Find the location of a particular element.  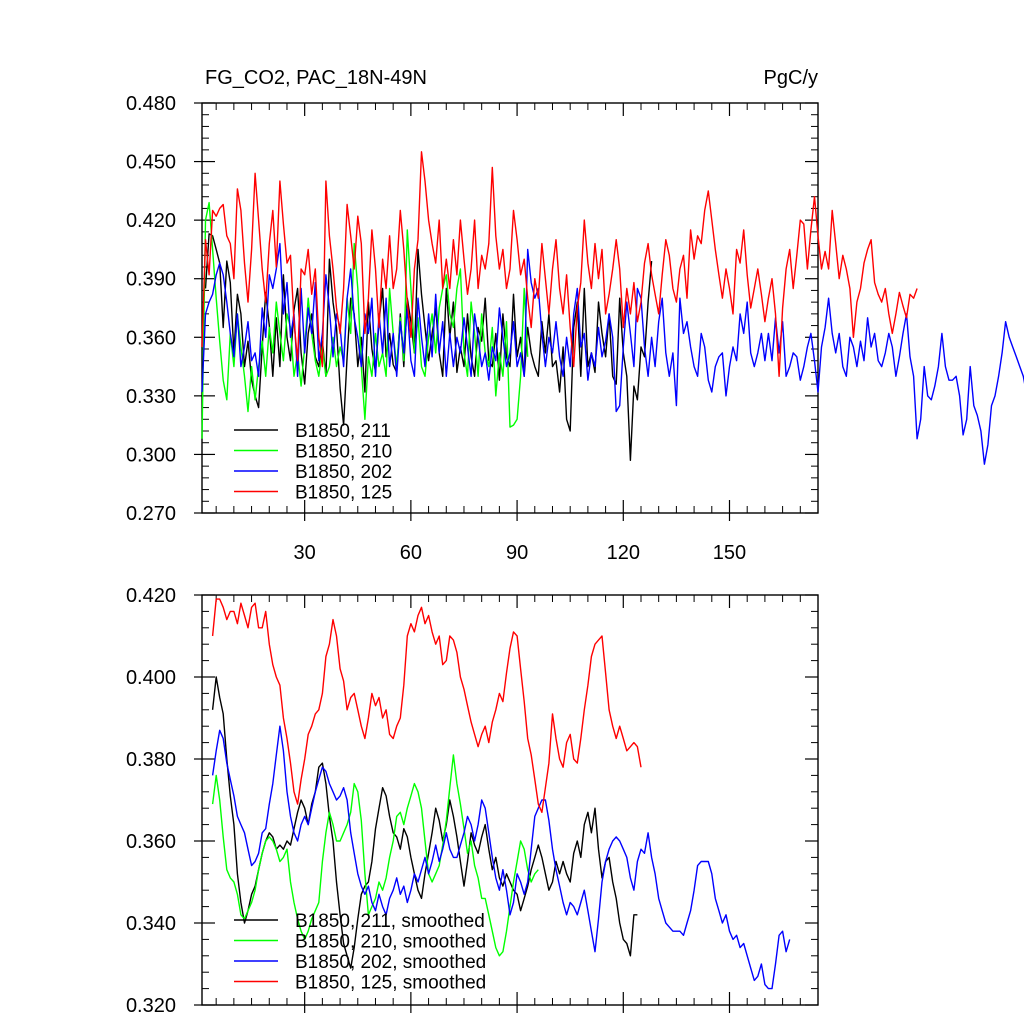

y-tick-label: 0.270 is located at coordinates (151, 514).